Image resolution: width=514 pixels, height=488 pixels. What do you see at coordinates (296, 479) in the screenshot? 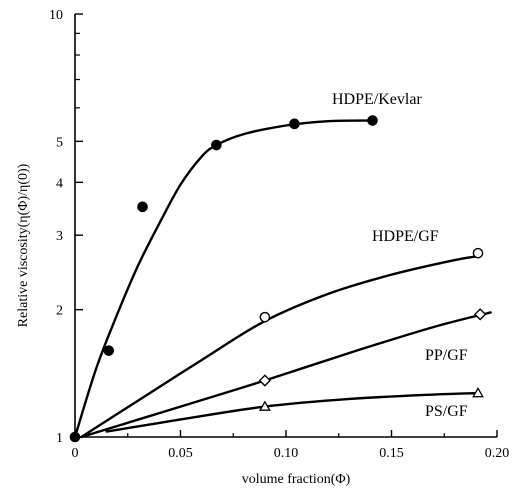
I see `x-axis-label: volume fraction(Φ)` at bounding box center [296, 479].